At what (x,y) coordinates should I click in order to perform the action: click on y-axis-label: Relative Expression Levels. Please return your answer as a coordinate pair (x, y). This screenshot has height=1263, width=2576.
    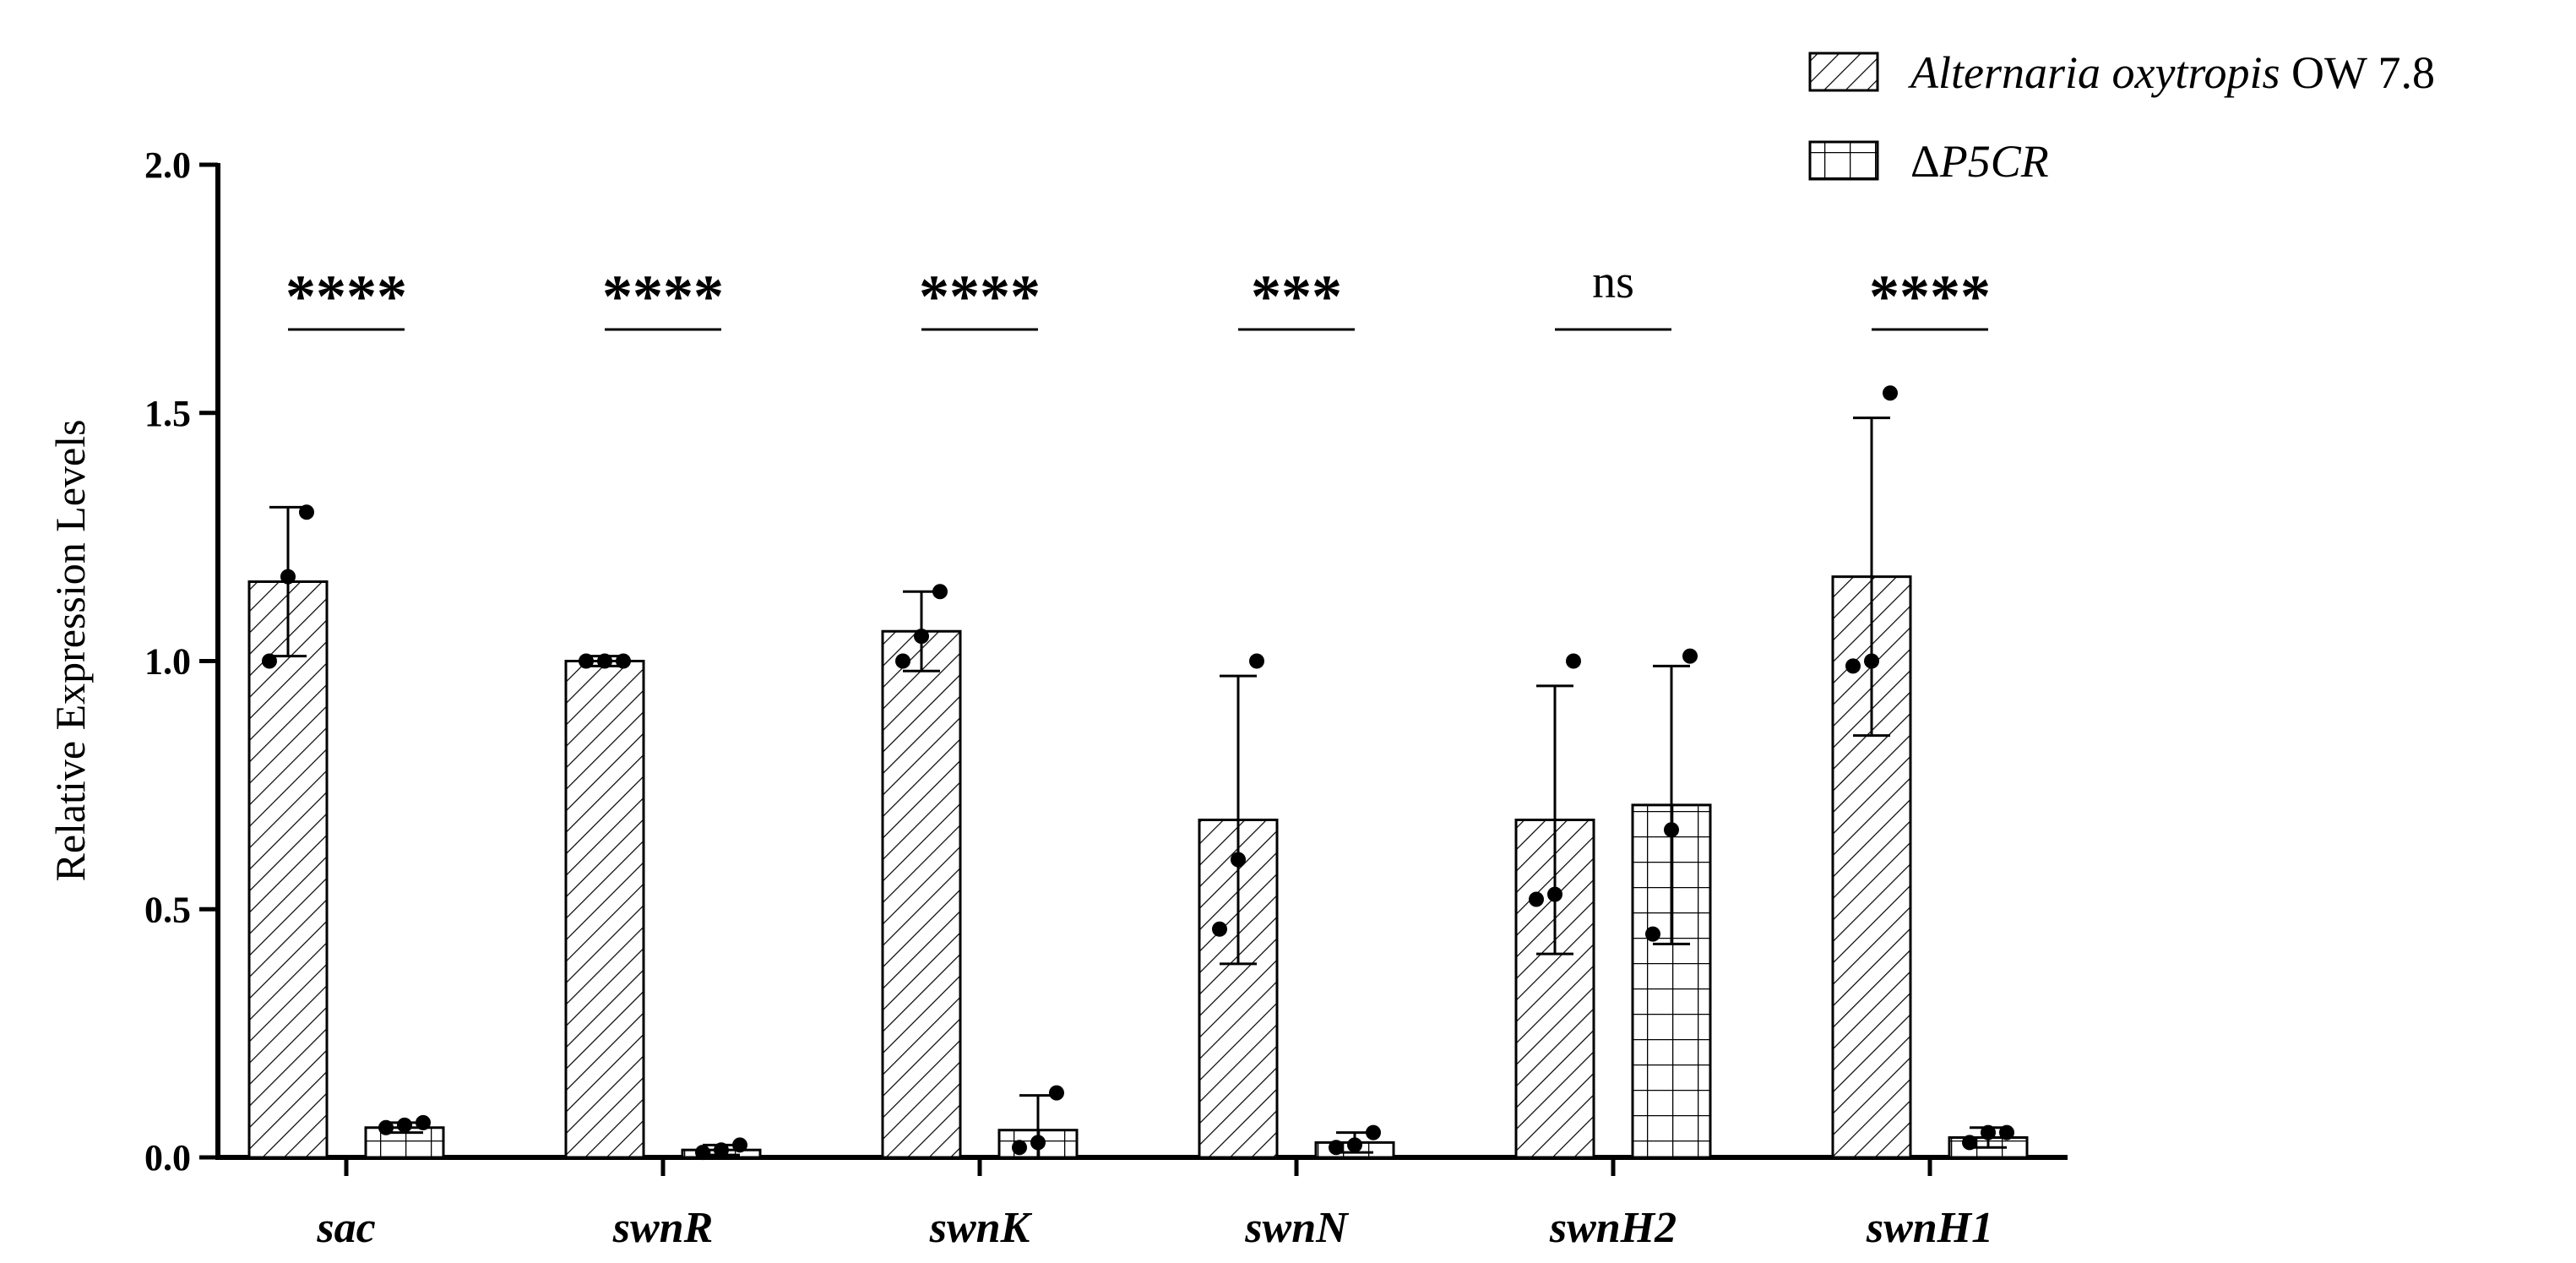
    Looking at the image, I should click on (70, 650).